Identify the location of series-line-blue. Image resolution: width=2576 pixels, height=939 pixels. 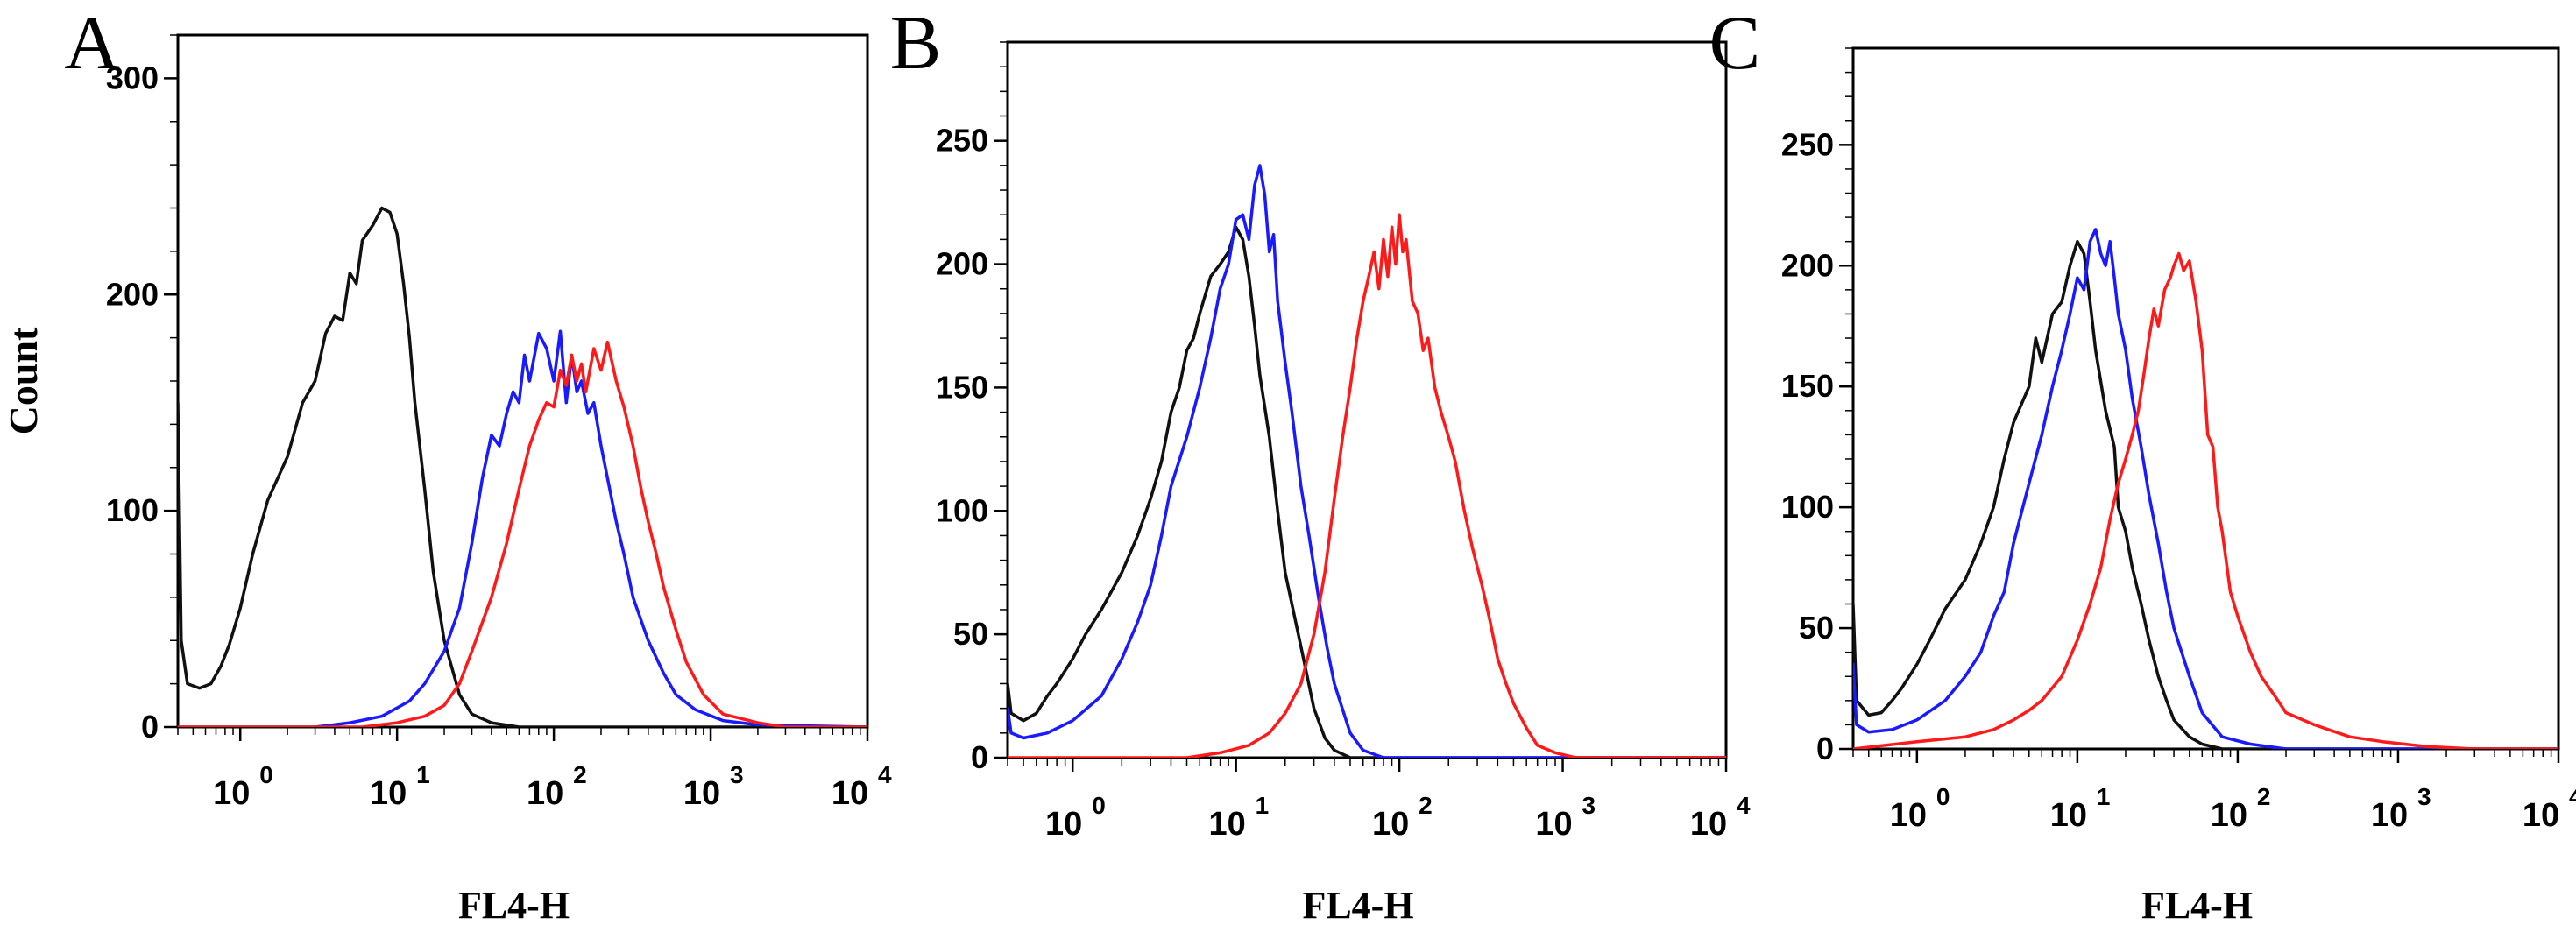
(522, 528).